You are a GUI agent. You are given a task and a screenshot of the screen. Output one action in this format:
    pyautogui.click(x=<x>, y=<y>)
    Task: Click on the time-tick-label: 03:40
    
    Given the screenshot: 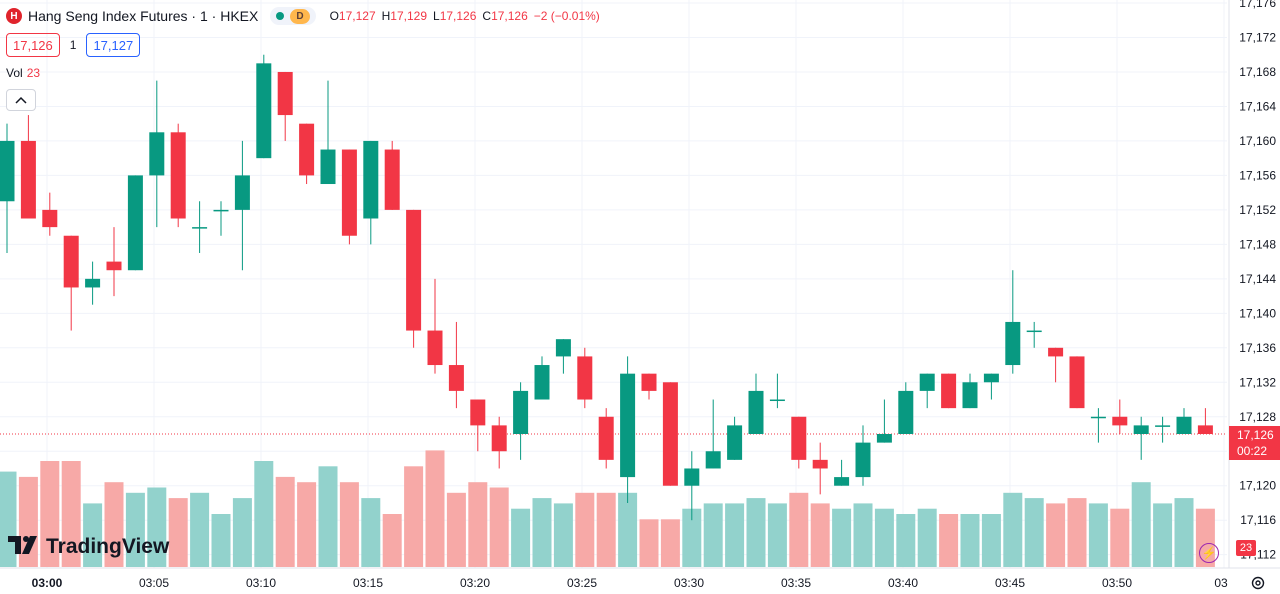 What is the action you would take?
    pyautogui.click(x=903, y=583)
    